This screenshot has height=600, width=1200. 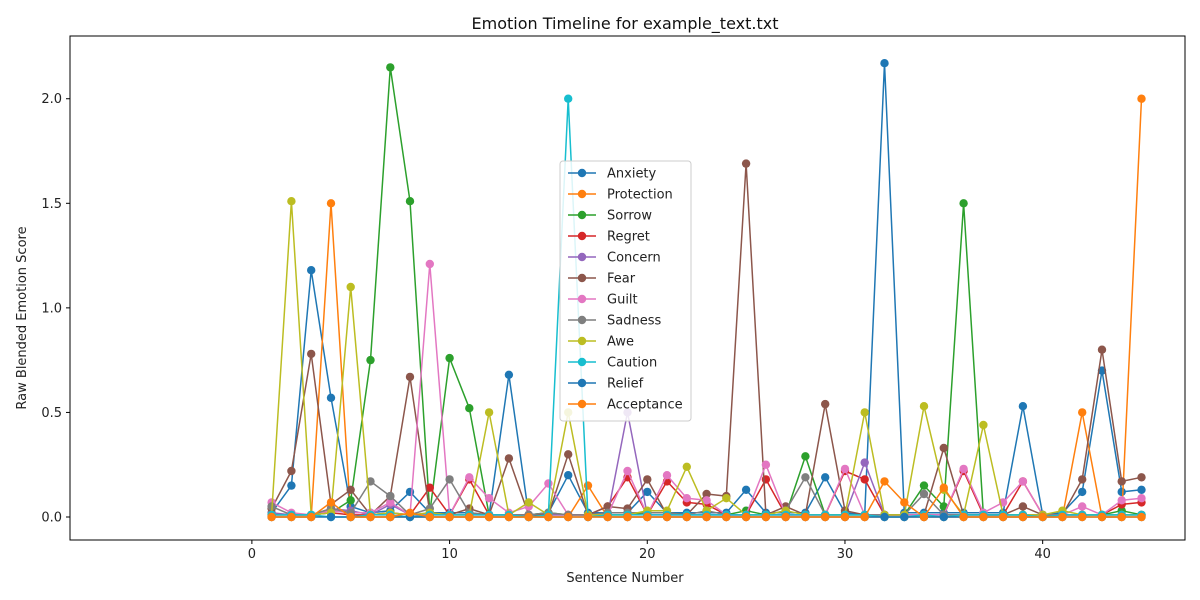 I want to click on y-axis-label: Raw Blended Emotion Score, so click(x=22, y=317).